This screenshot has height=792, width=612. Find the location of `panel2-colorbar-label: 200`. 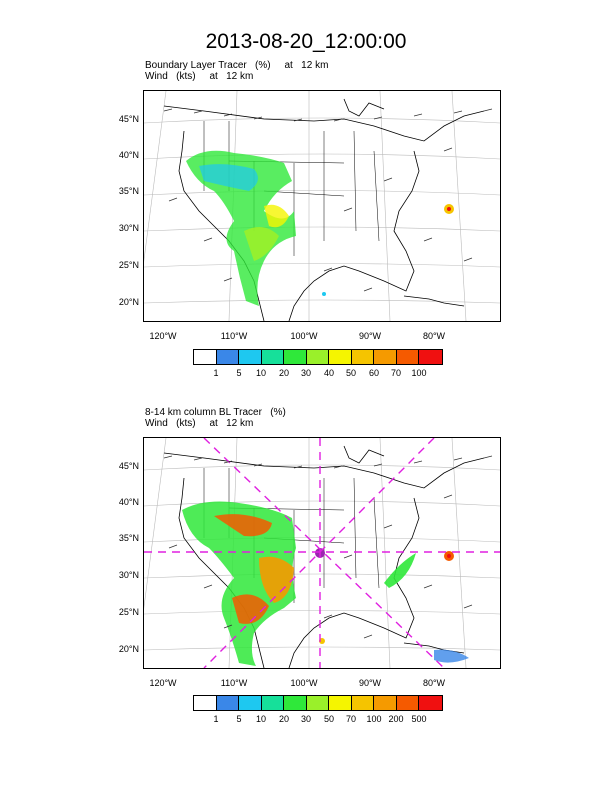

panel2-colorbar-label: 200 is located at coordinates (396, 719).